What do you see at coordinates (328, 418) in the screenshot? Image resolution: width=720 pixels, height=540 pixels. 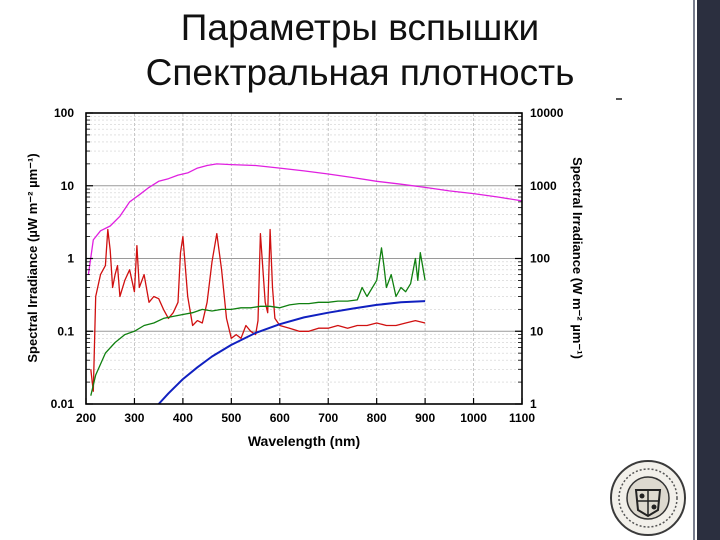 I see `x-tick-label: 700` at bounding box center [328, 418].